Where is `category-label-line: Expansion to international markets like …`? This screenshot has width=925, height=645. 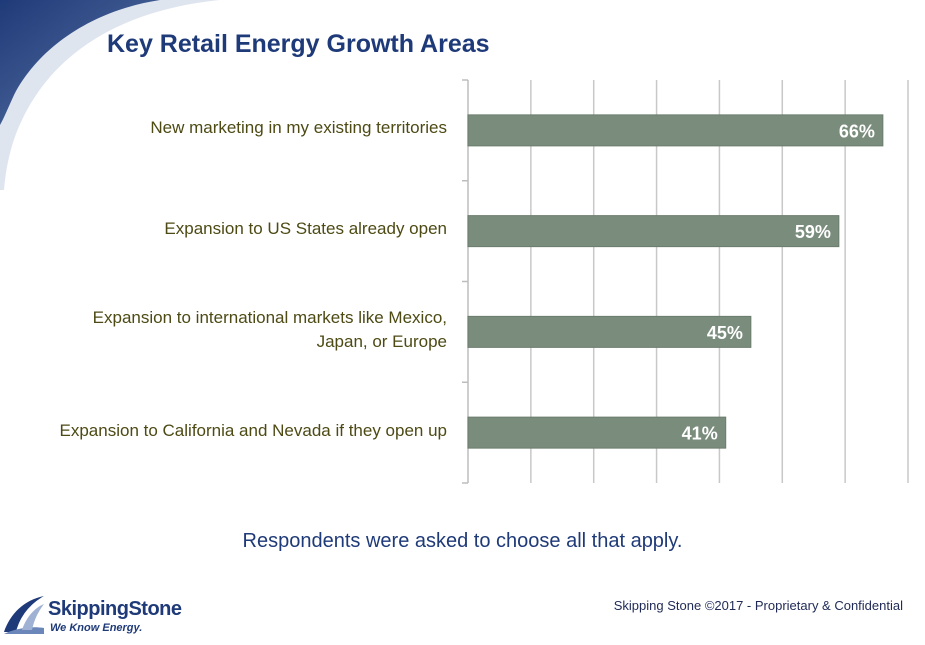 category-label-line: Expansion to international markets like … is located at coordinates (269, 317).